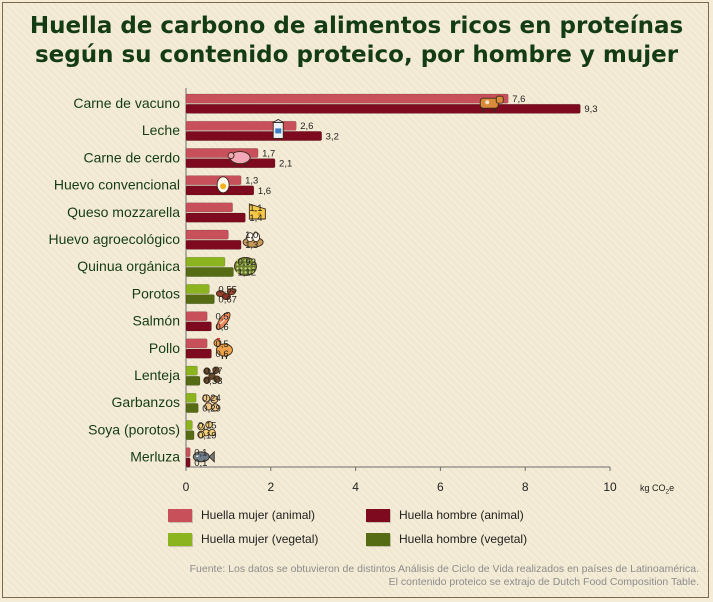  I want to click on pig-icon, so click(239, 159).